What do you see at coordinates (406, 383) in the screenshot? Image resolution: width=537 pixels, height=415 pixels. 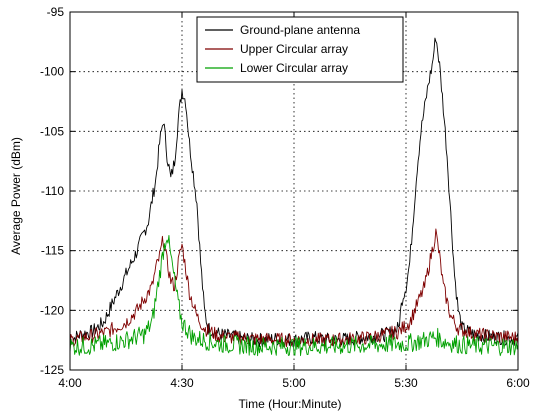 I see `x-tick-label: 5:30` at bounding box center [406, 383].